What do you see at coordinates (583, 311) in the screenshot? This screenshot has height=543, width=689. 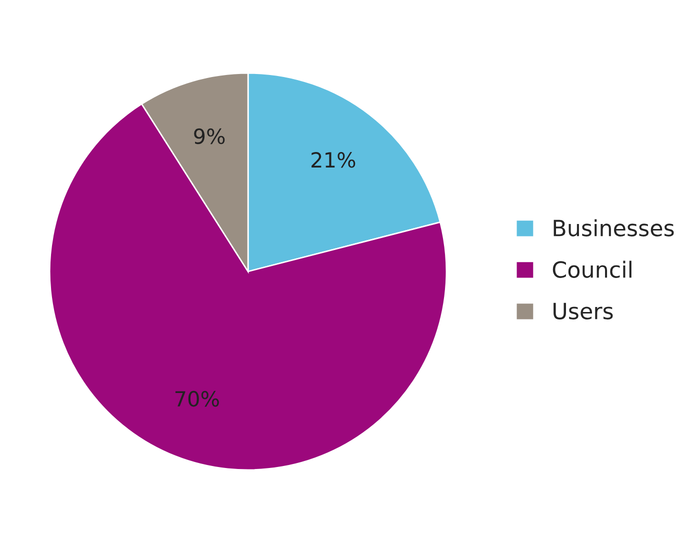 I see `legend-label: Users` at bounding box center [583, 311].